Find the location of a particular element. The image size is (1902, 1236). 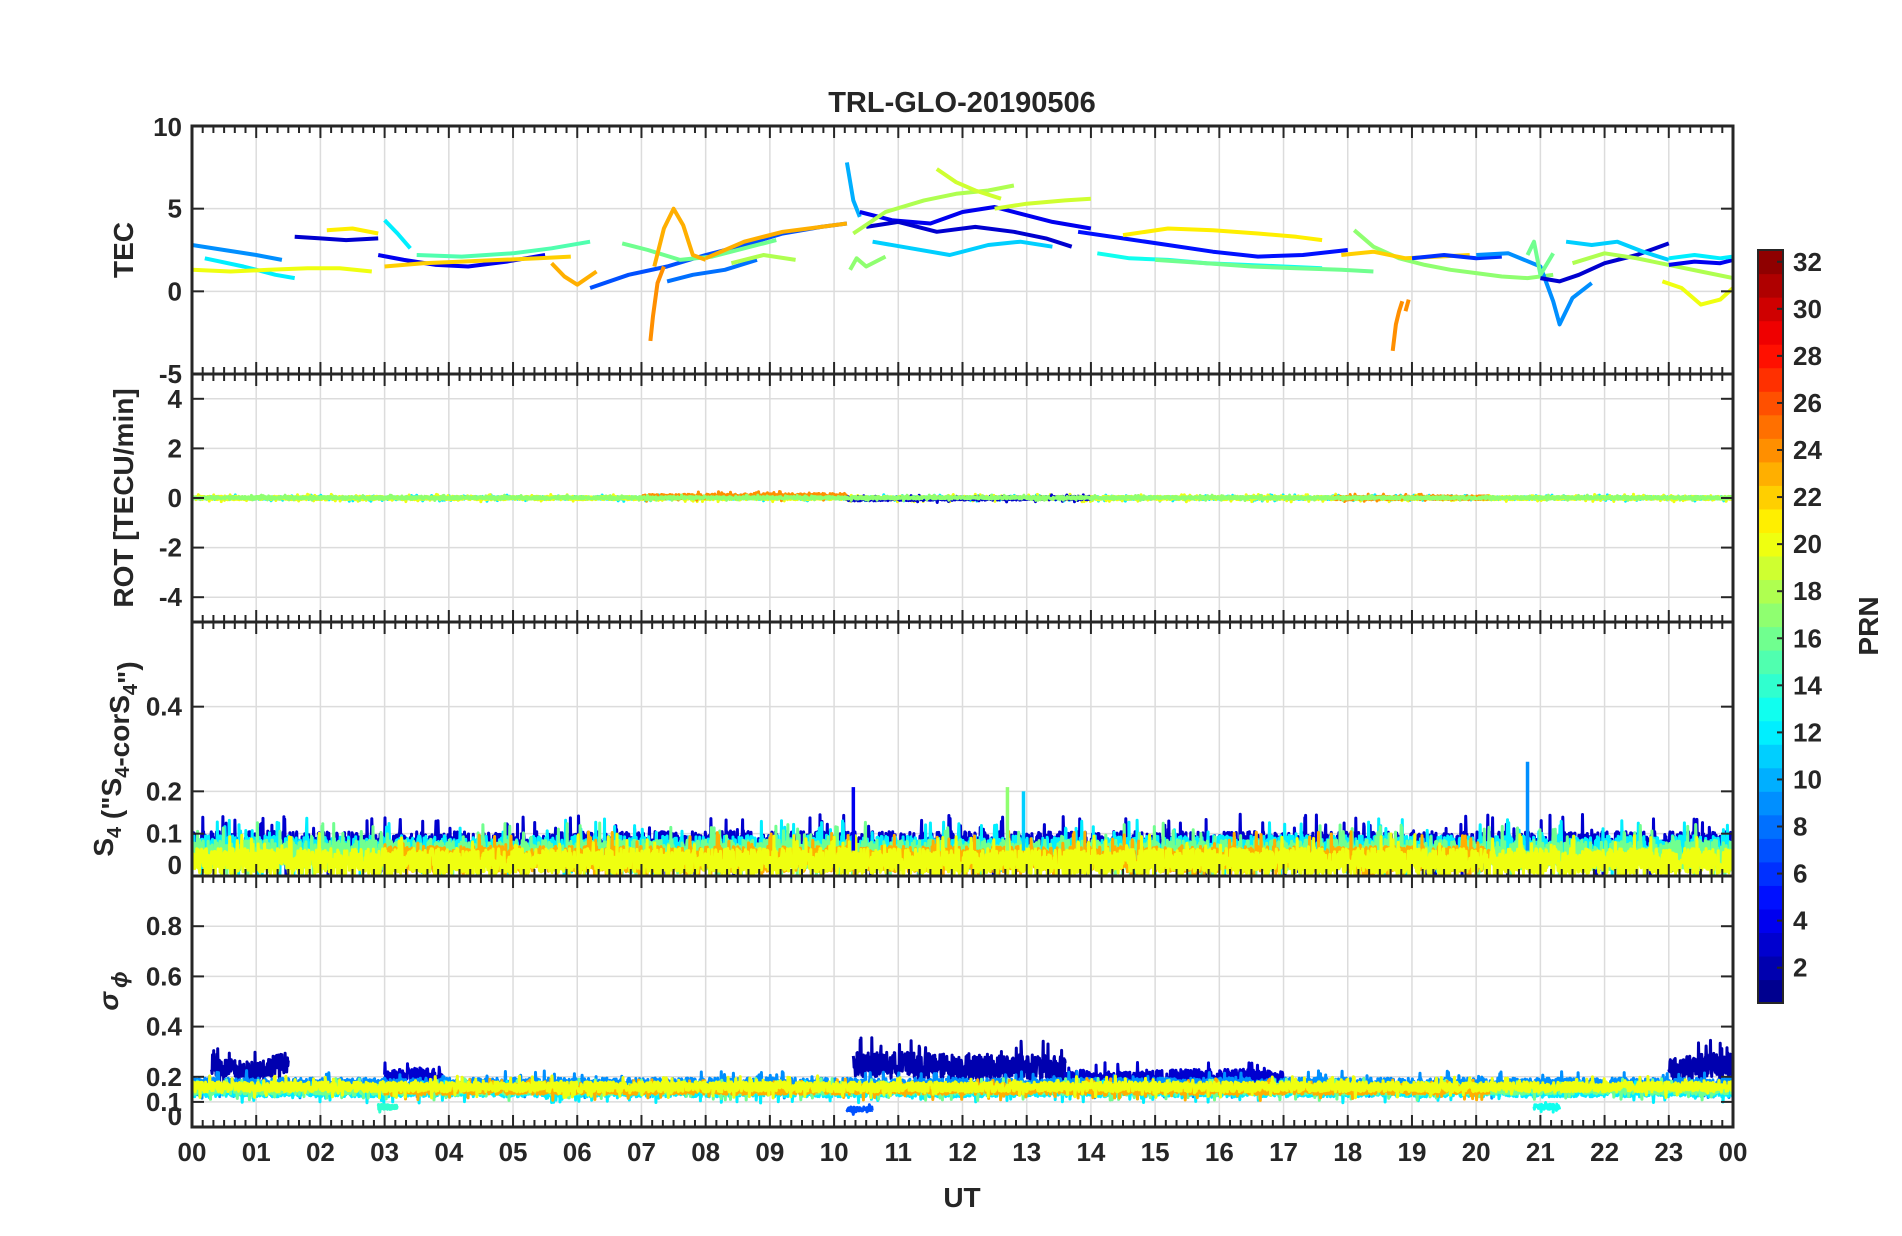

x-tick-label: 09 is located at coordinates (769, 1152).